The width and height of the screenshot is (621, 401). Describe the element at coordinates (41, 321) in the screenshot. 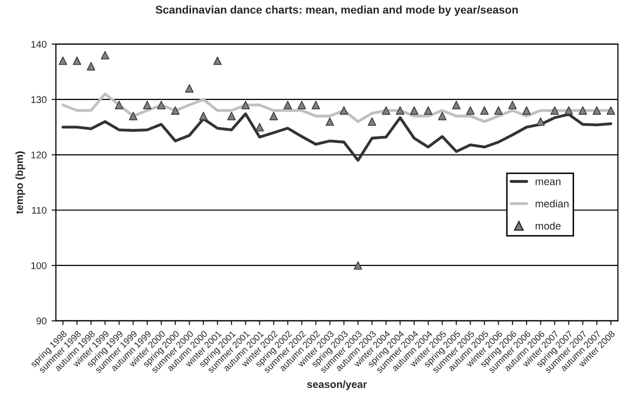

I see `y-tick-label: 90` at that location.